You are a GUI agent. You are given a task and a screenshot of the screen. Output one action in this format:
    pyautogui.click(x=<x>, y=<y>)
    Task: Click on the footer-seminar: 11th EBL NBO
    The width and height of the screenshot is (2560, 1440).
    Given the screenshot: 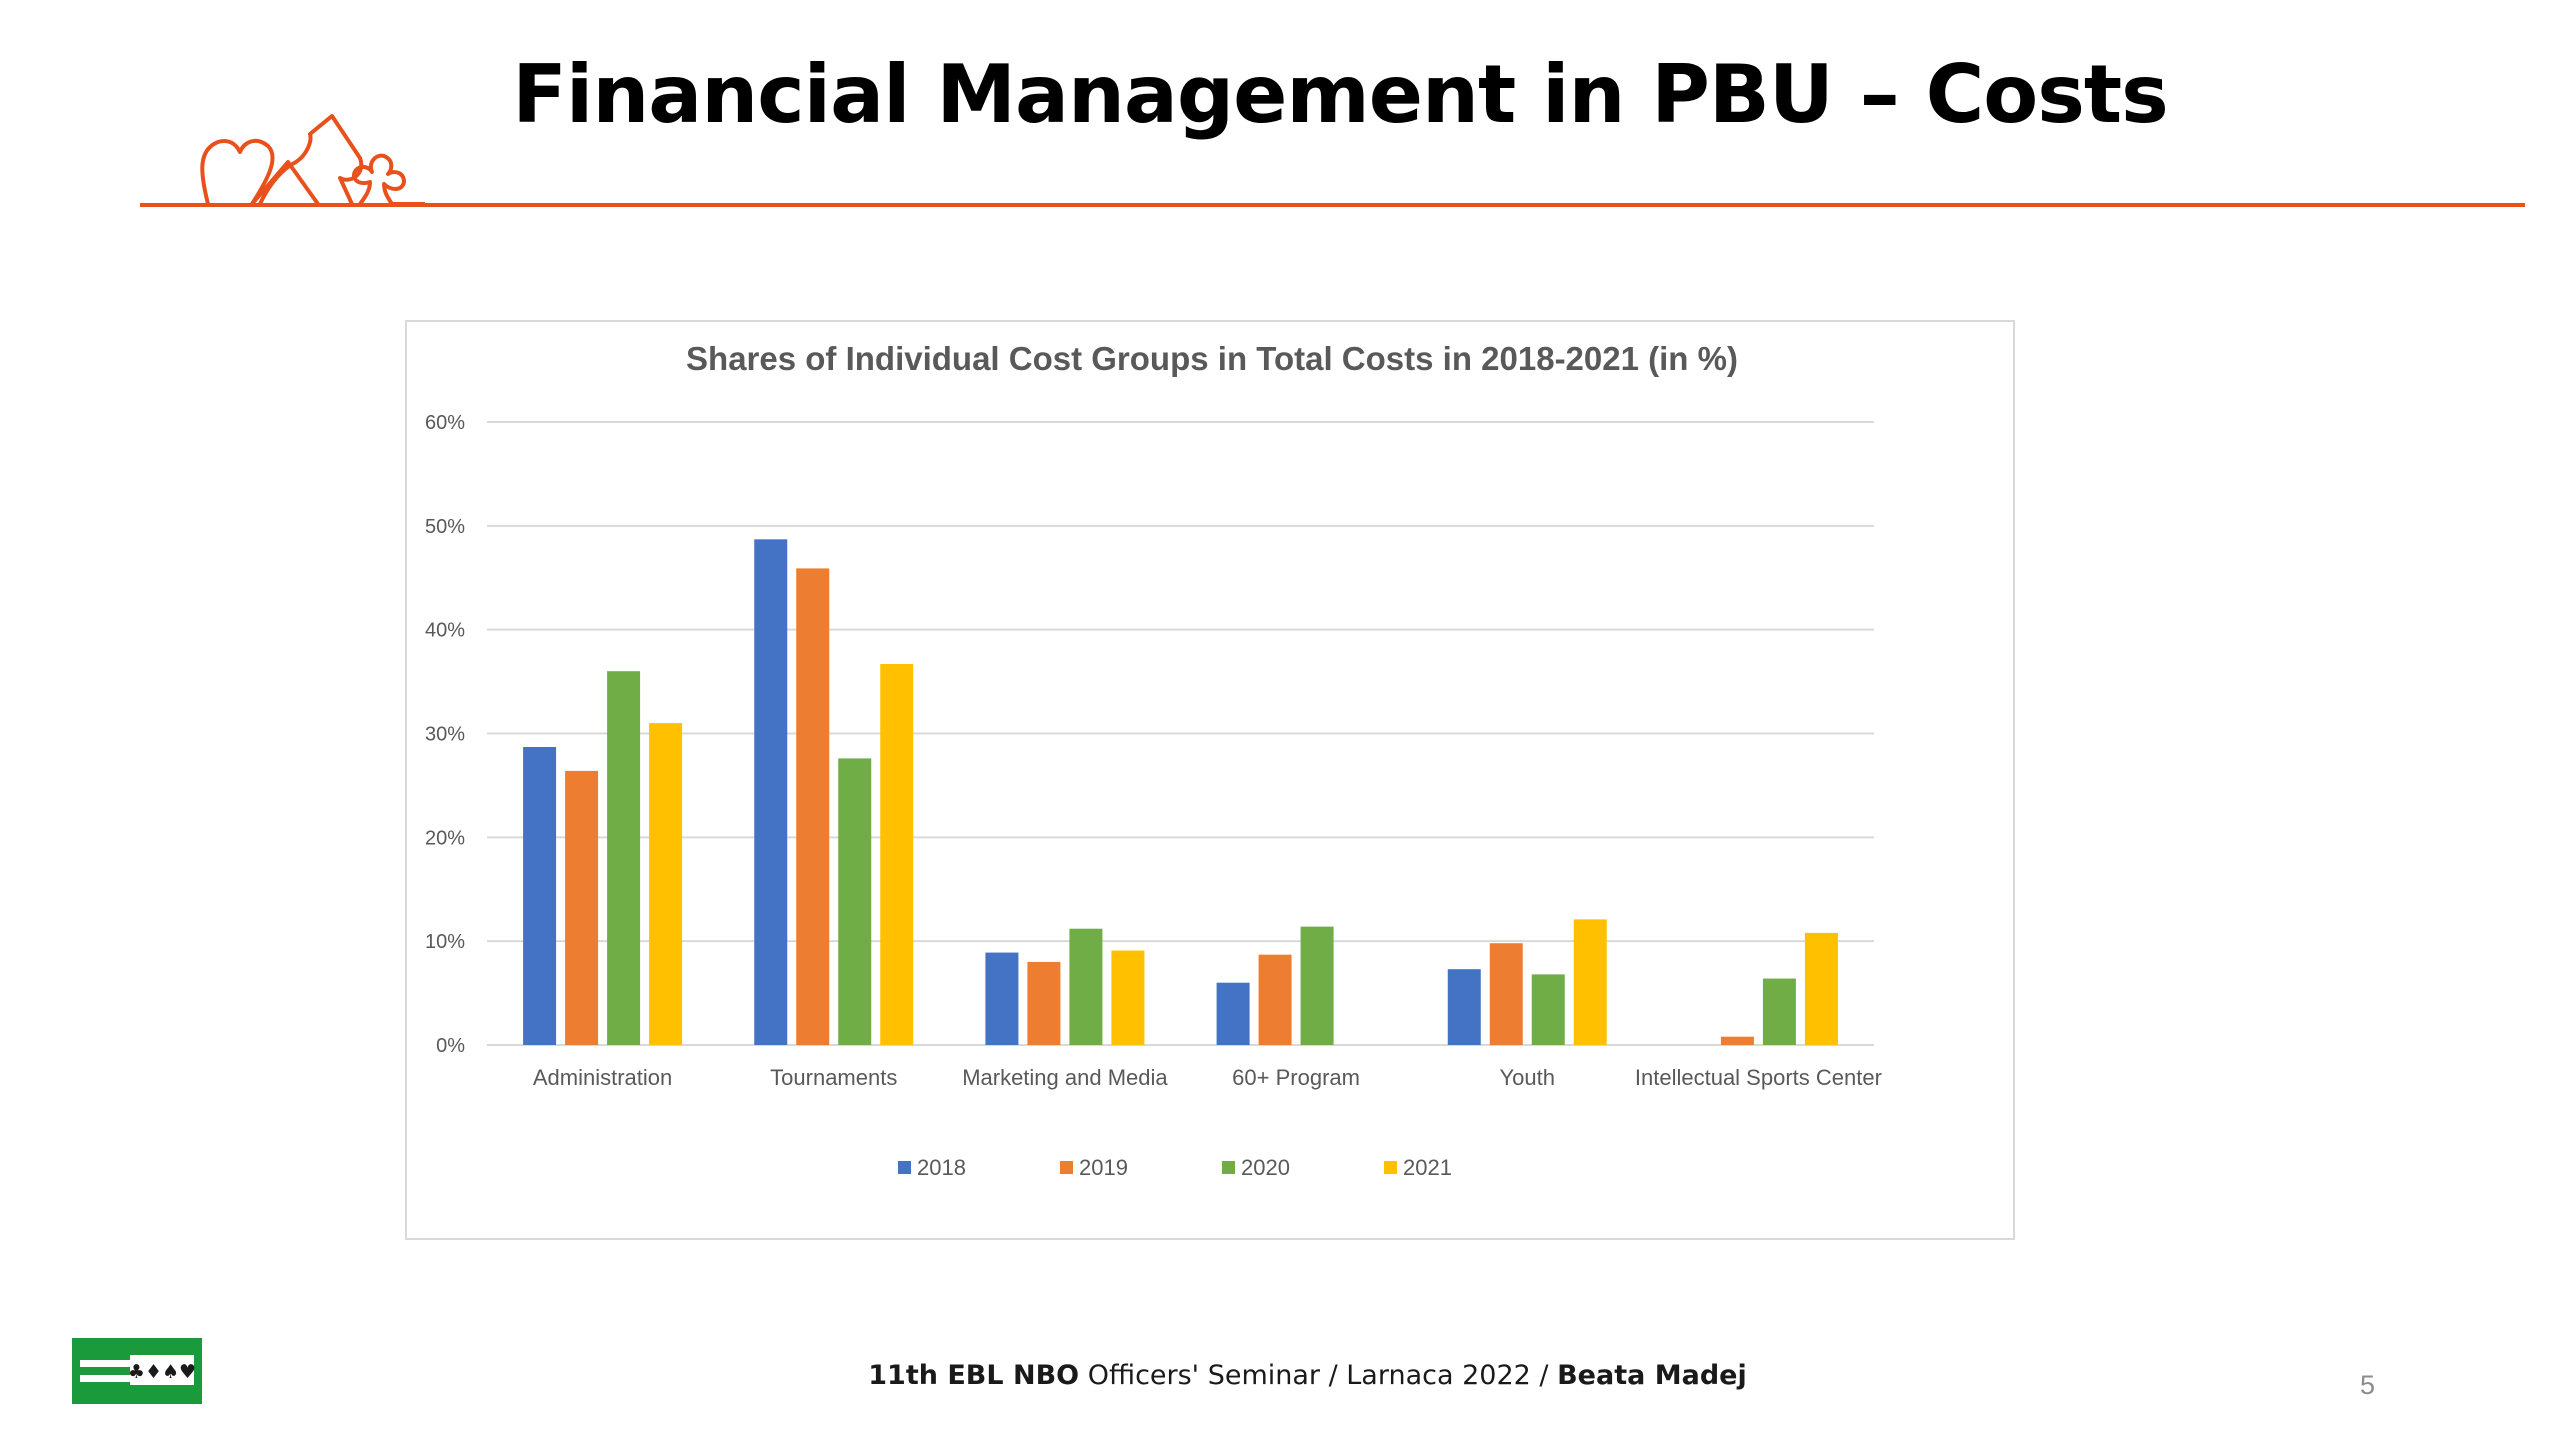 What is the action you would take?
    pyautogui.click(x=974, y=1375)
    